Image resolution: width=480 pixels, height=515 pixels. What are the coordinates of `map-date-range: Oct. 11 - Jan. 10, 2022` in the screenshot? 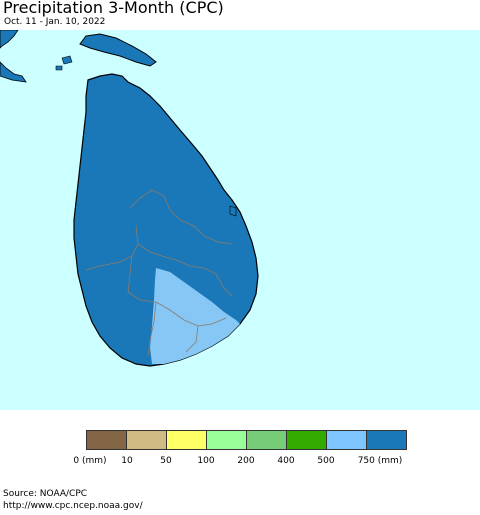 It's located at (55, 22).